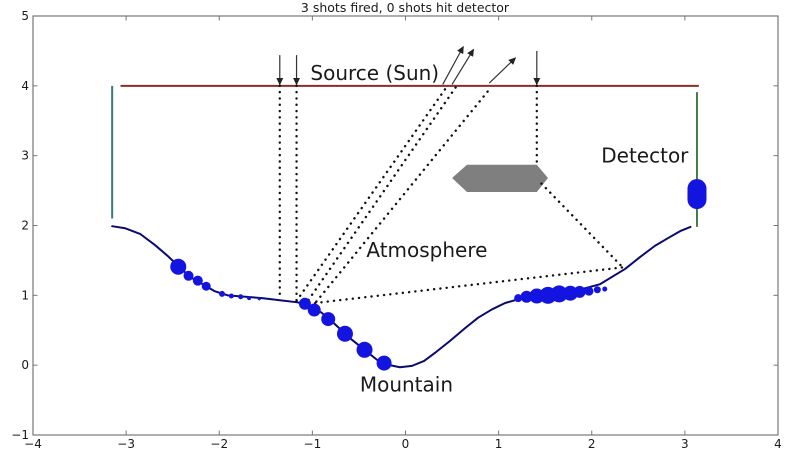 The width and height of the screenshot is (800, 450). What do you see at coordinates (33, 443) in the screenshot?
I see `x-tick-label: −4` at bounding box center [33, 443].